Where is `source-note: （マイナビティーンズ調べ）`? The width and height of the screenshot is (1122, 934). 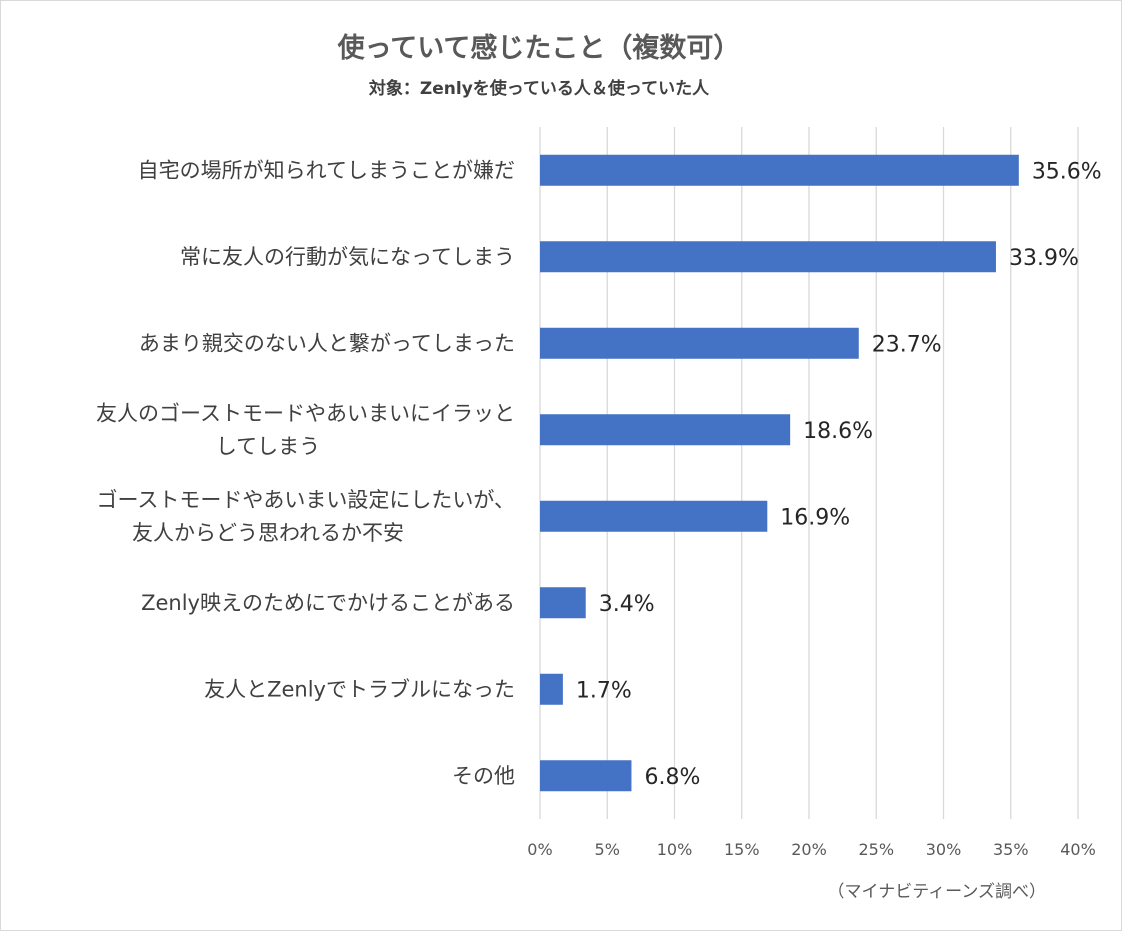
source-note: （マイナビティーンズ調べ） is located at coordinates (937, 892).